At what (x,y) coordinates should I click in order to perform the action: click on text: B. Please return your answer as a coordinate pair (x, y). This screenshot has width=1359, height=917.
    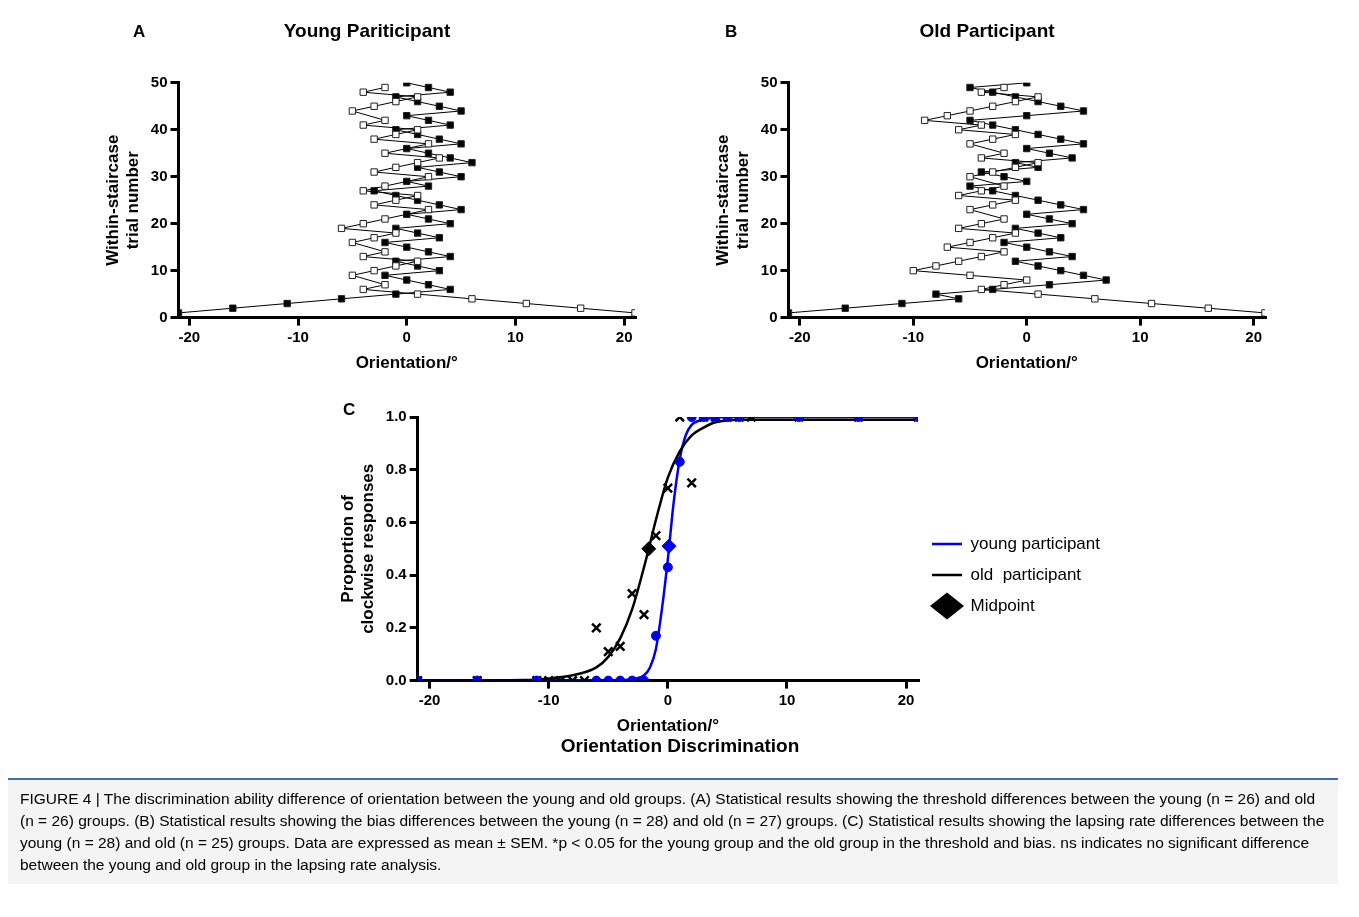
    Looking at the image, I should click on (731, 32).